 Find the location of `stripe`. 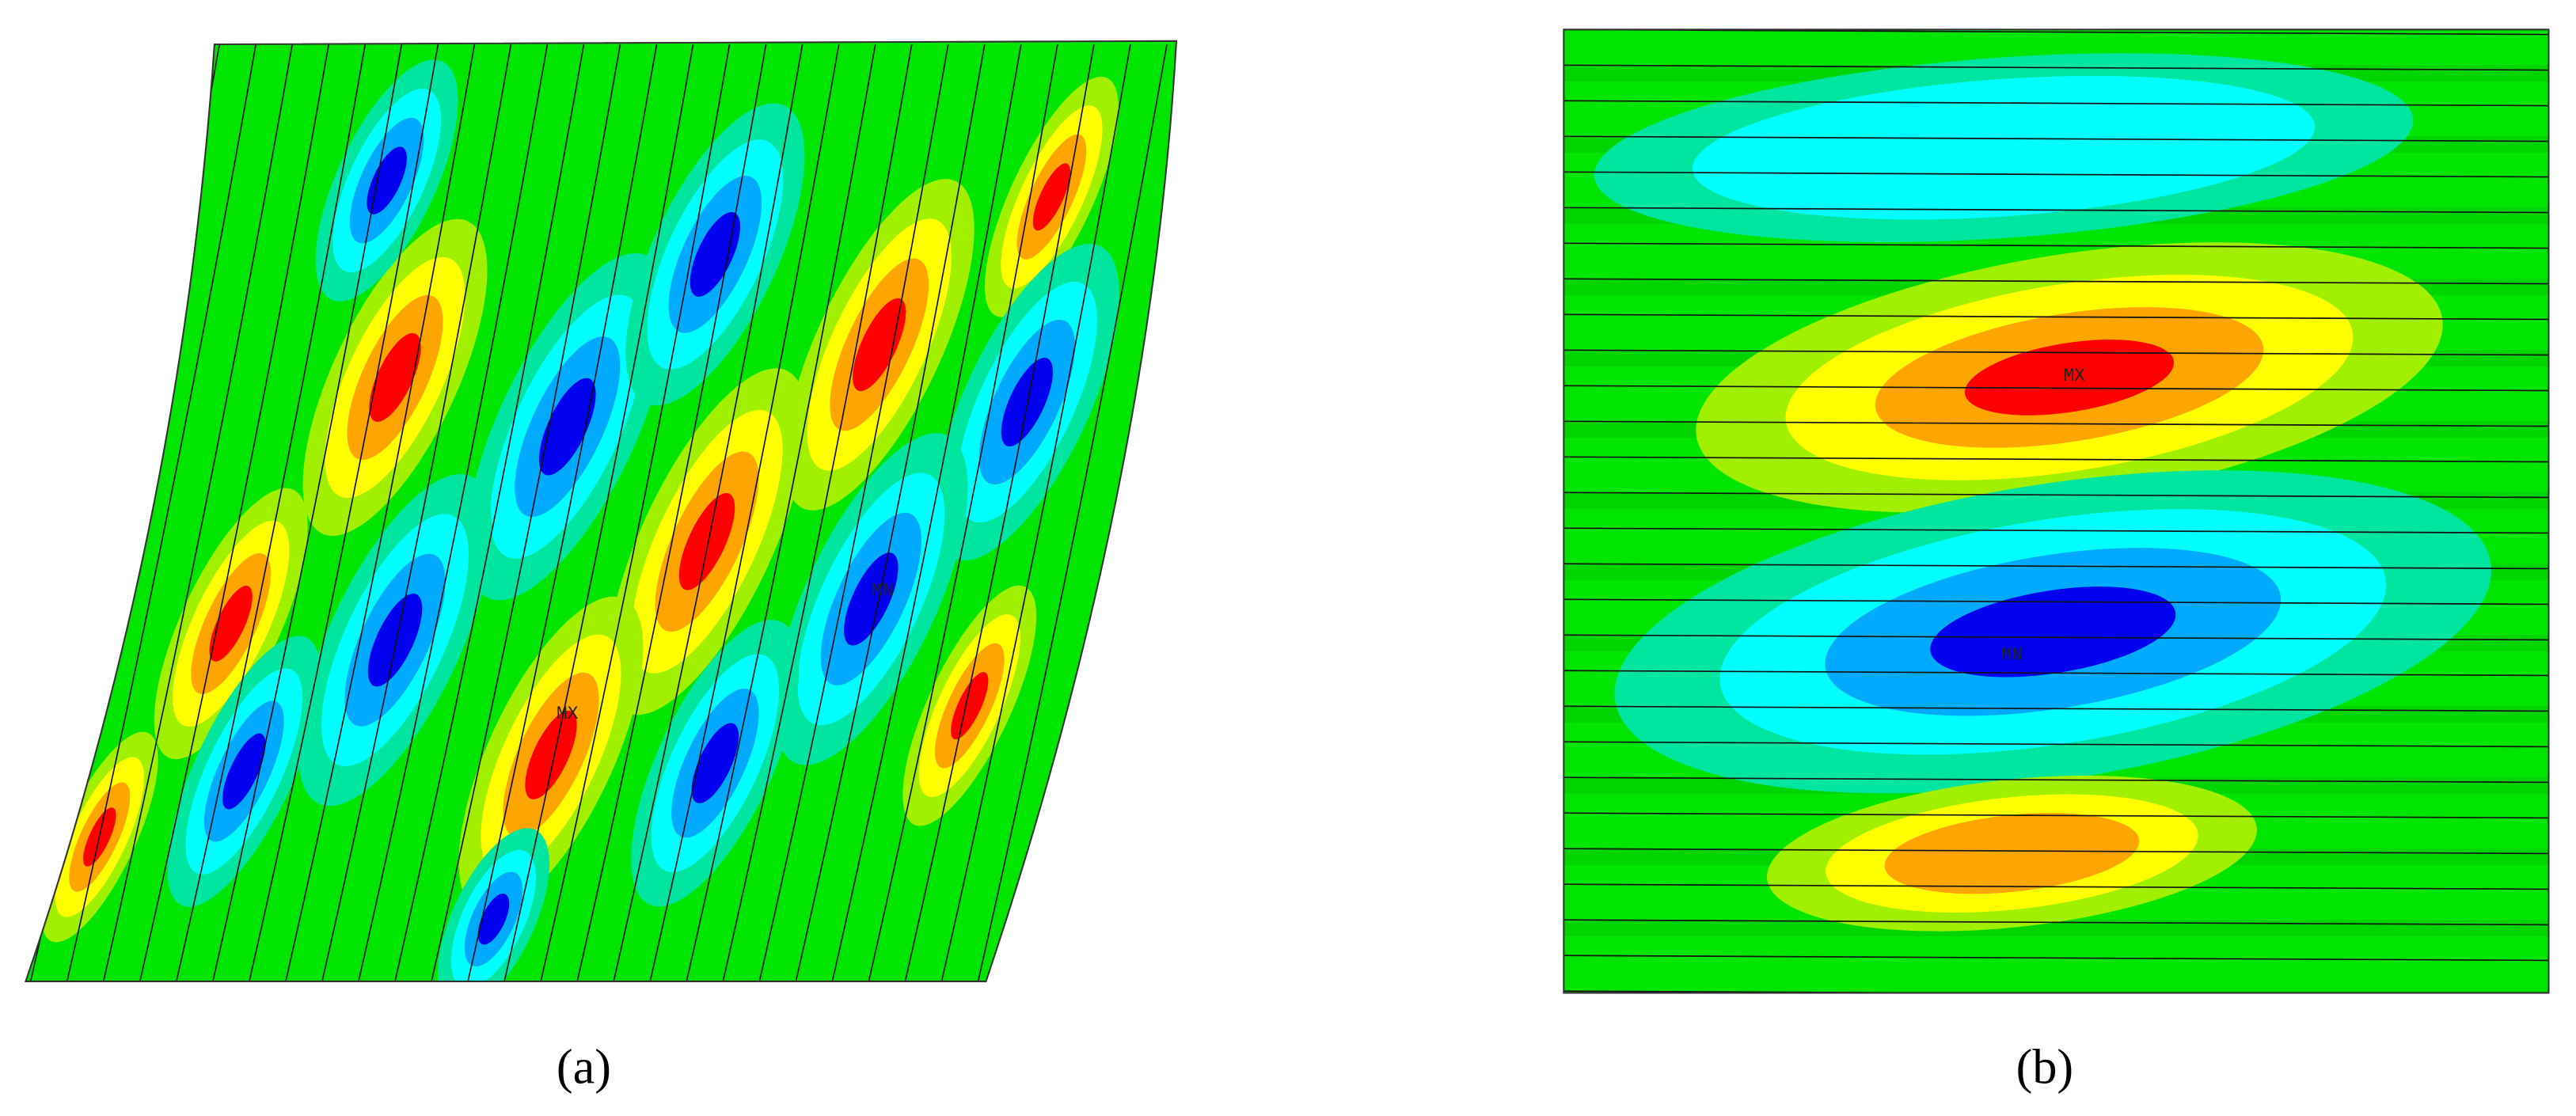

stripe is located at coordinates (2056, 992).